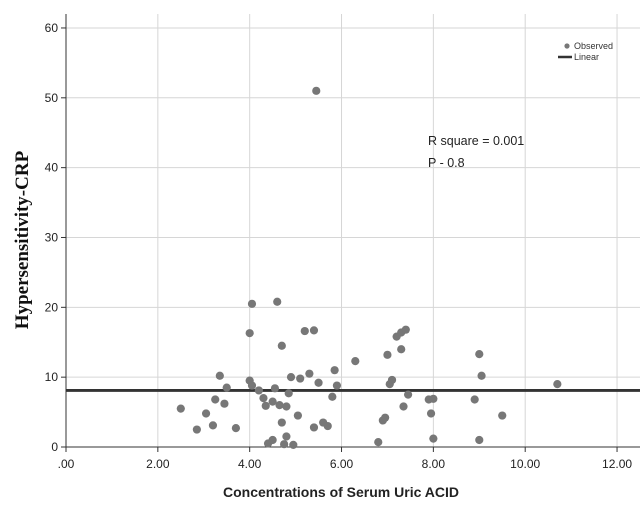 This screenshot has height=512, width=640. What do you see at coordinates (52, 307) in the screenshot?
I see `y-tick-label: 20` at bounding box center [52, 307].